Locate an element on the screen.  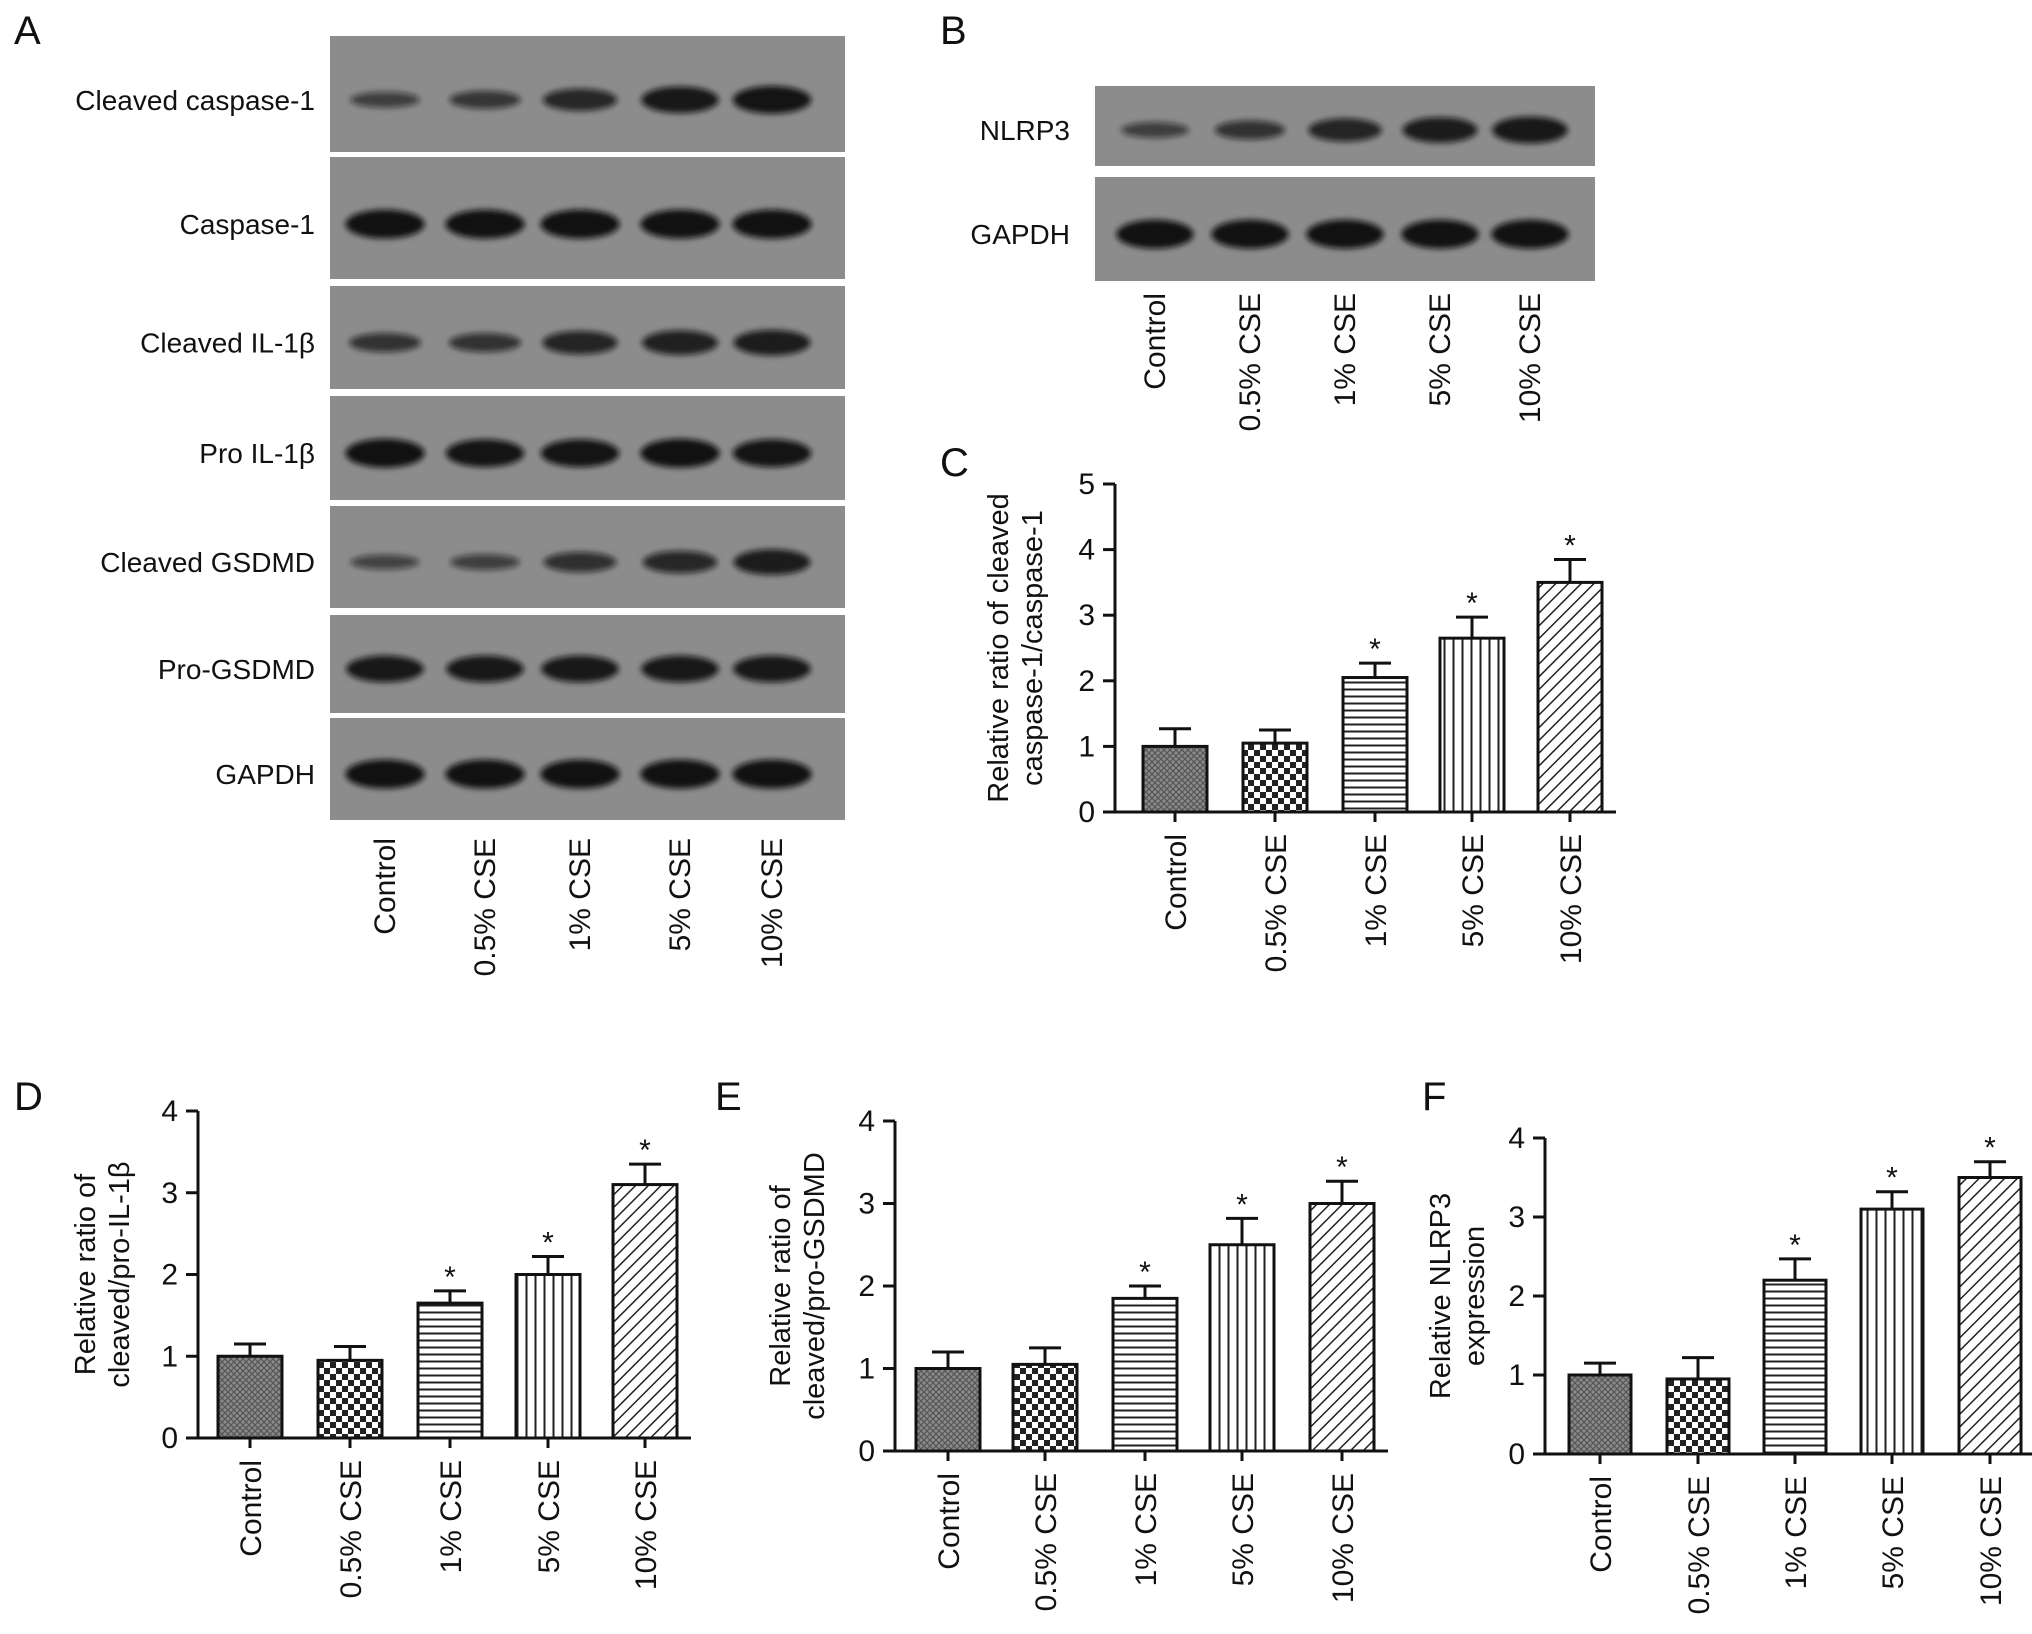
y-tick-label: 3 is located at coordinates (1086, 615).